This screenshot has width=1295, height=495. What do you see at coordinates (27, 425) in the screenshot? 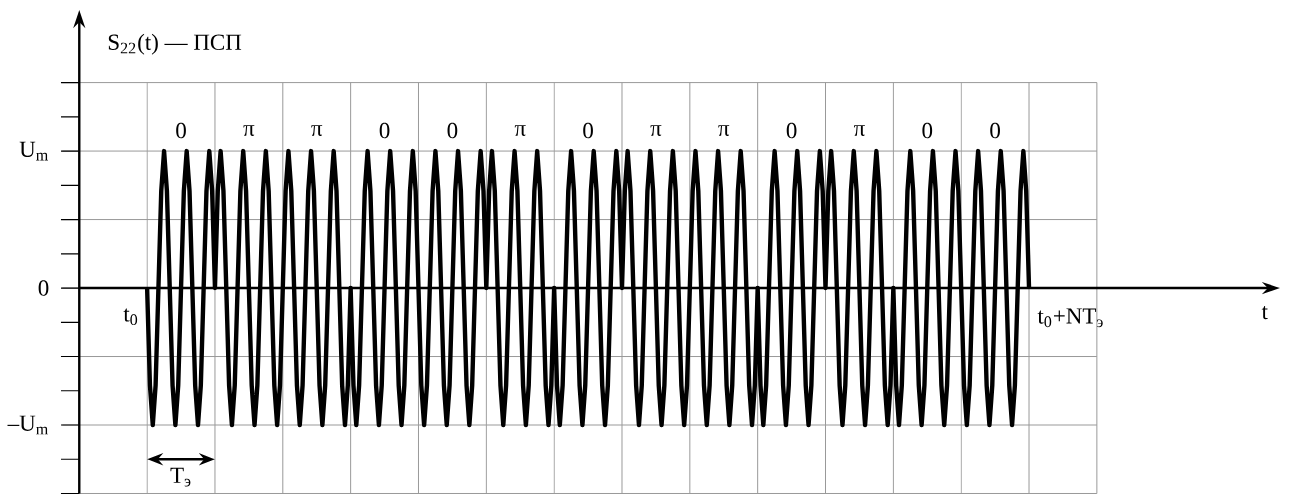
I see `text: –U$_{m}$` at bounding box center [27, 425].